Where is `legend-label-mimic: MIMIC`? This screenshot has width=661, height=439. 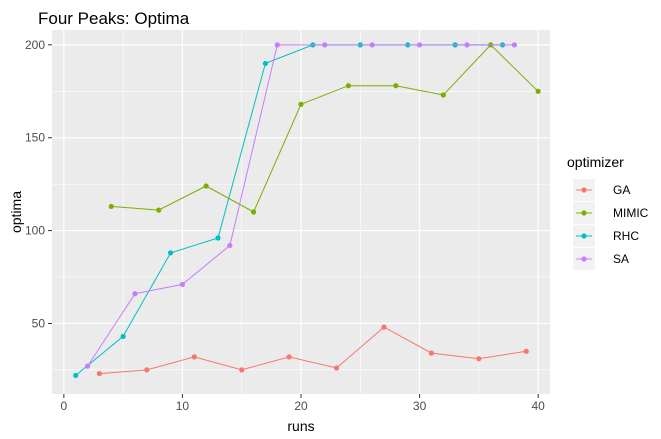
legend-label-mimic: MIMIC is located at coordinates (631, 213).